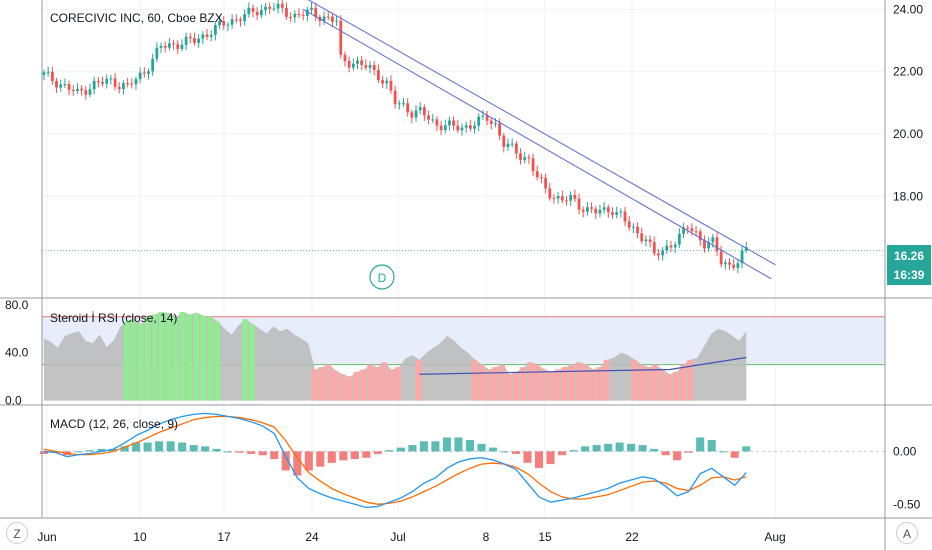  I want to click on x-tick-label: 10, so click(140, 537).